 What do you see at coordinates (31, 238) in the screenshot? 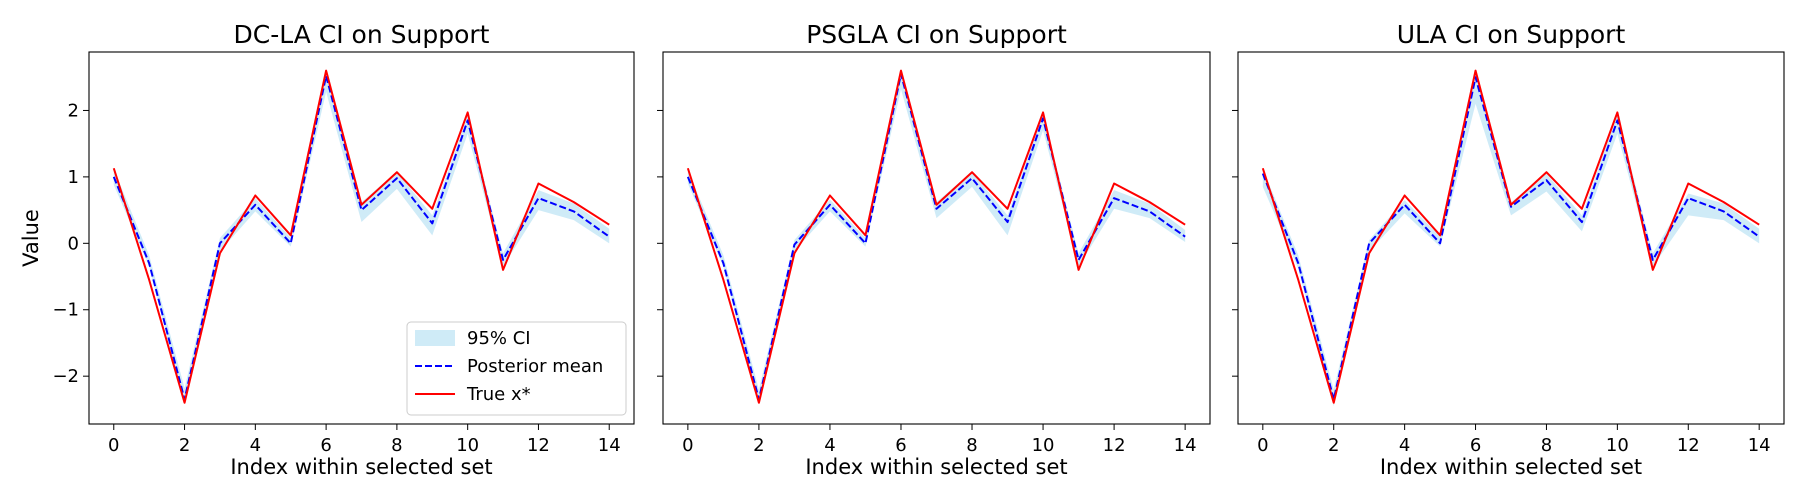
I see `y-axis-label: Value` at bounding box center [31, 238].